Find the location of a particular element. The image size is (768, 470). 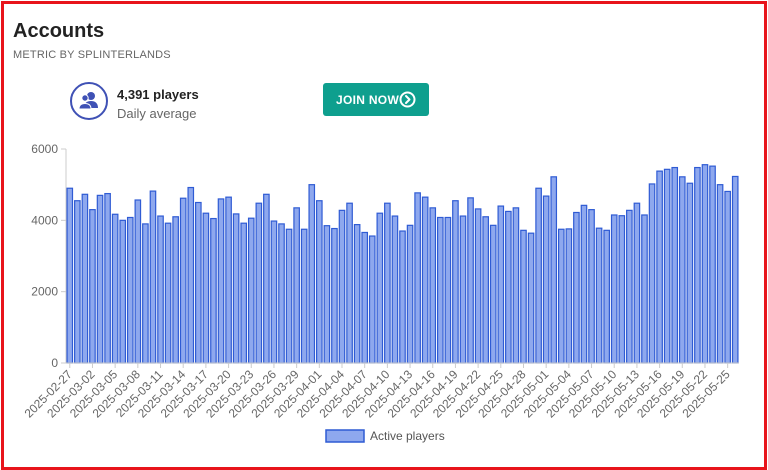

join-now-button: JOIN NOW is located at coordinates (376, 99).